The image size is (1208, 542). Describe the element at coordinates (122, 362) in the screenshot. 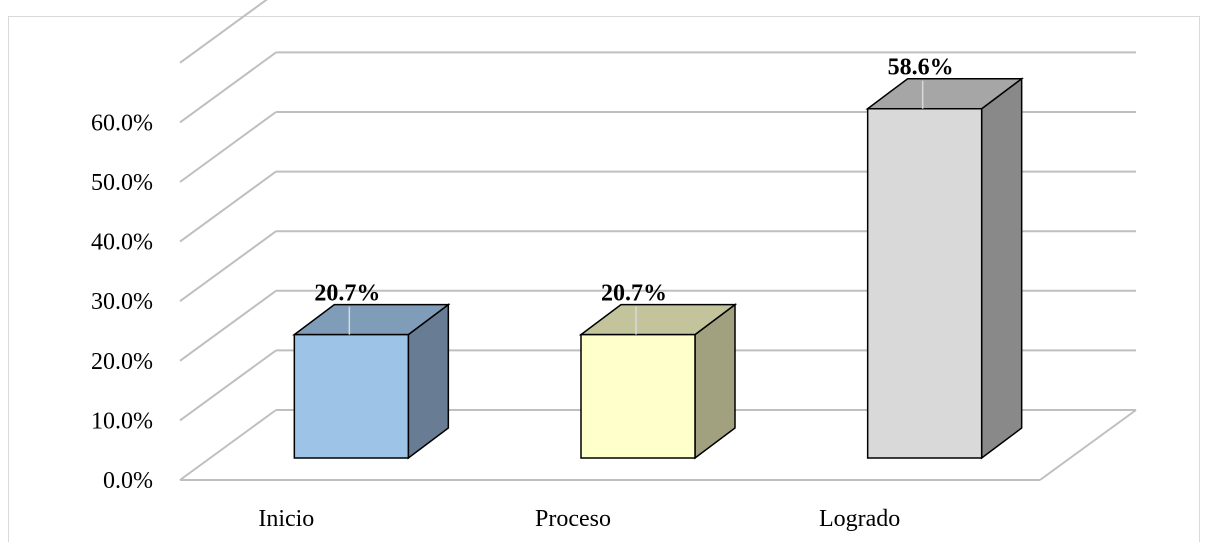

I see `y-tick-label: 20.0%` at that location.